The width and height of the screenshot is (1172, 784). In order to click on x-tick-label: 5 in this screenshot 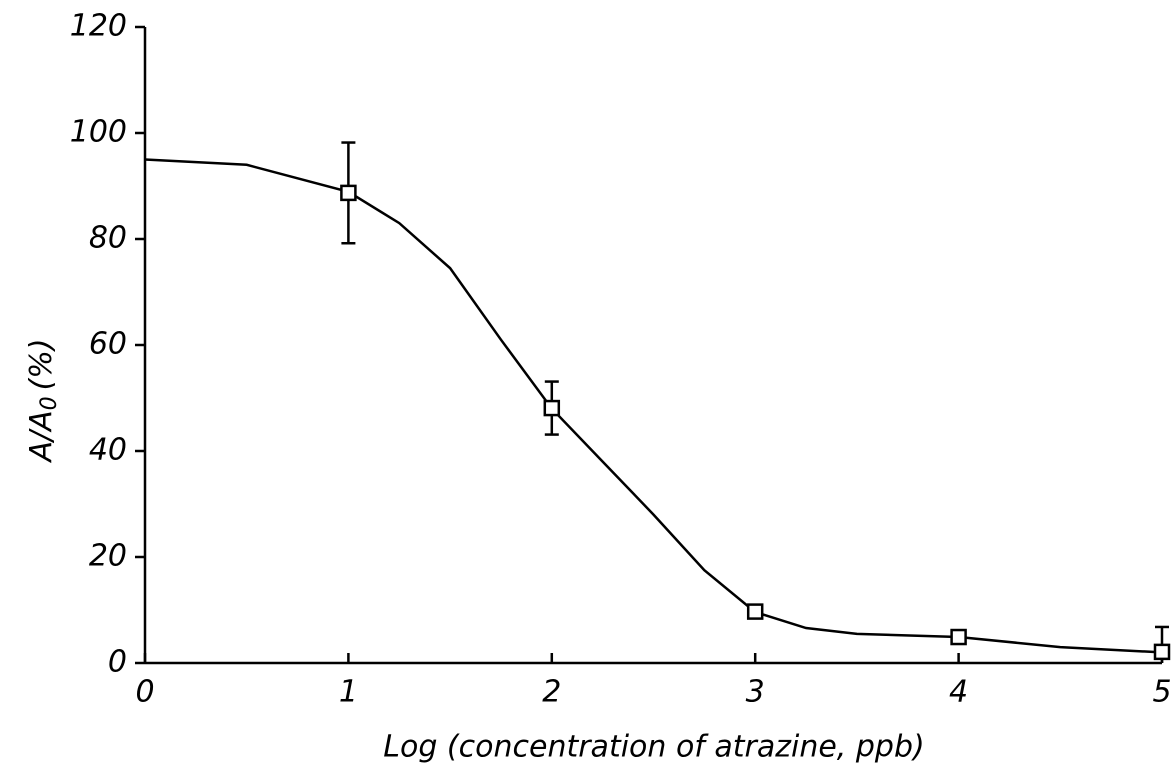, I will do `click(1161, 692)`.